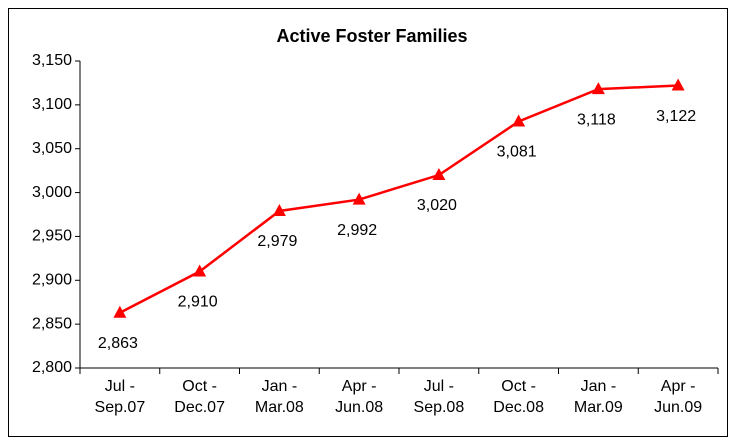 This screenshot has width=736, height=443. I want to click on data-label: 2,992, so click(357, 230).